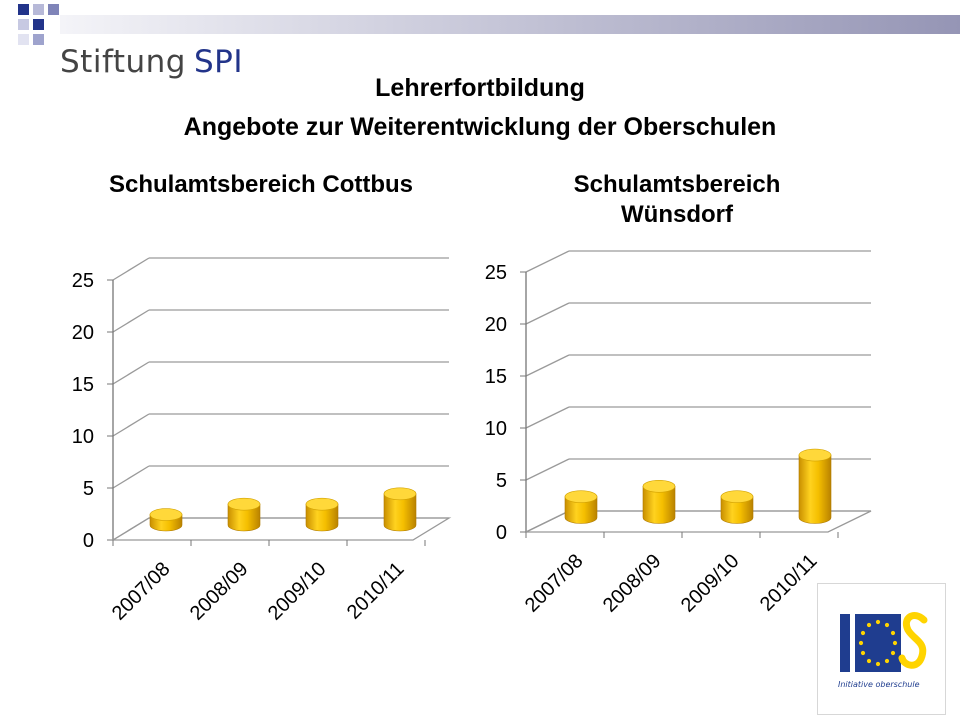 The width and height of the screenshot is (960, 720). I want to click on initiative-oberschule-logo: Initiative oberschule, so click(881, 649).